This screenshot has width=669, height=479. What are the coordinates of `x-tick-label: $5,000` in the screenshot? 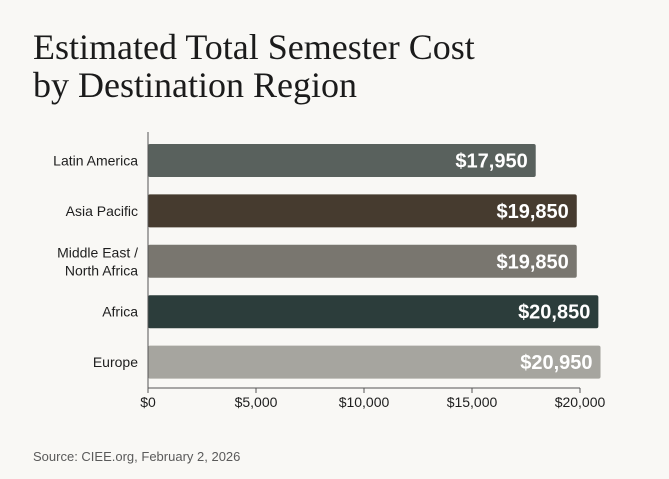 It's located at (256, 402).